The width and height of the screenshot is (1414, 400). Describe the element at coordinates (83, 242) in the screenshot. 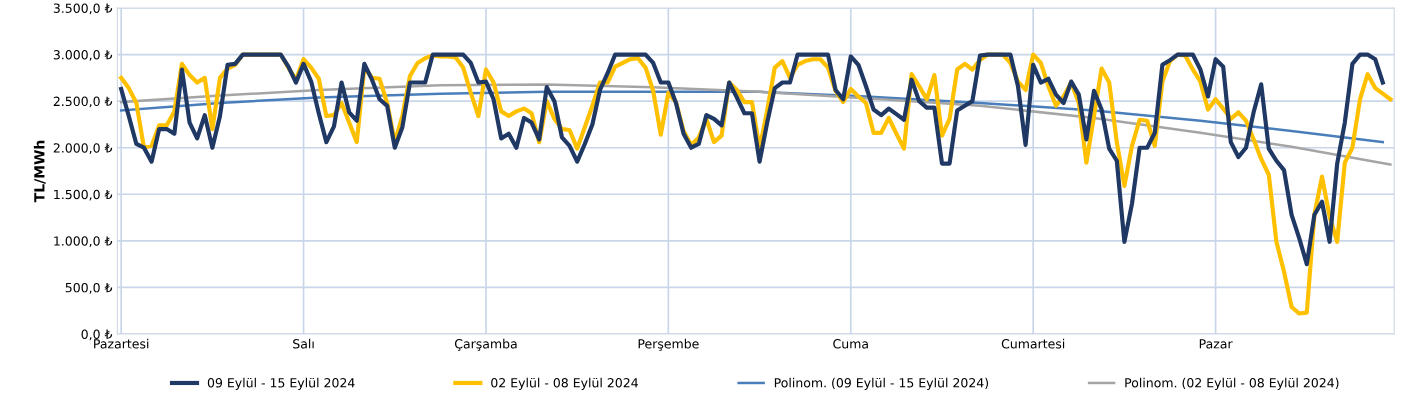

I see `y-tick-label: 1.000,0 ₺` at that location.